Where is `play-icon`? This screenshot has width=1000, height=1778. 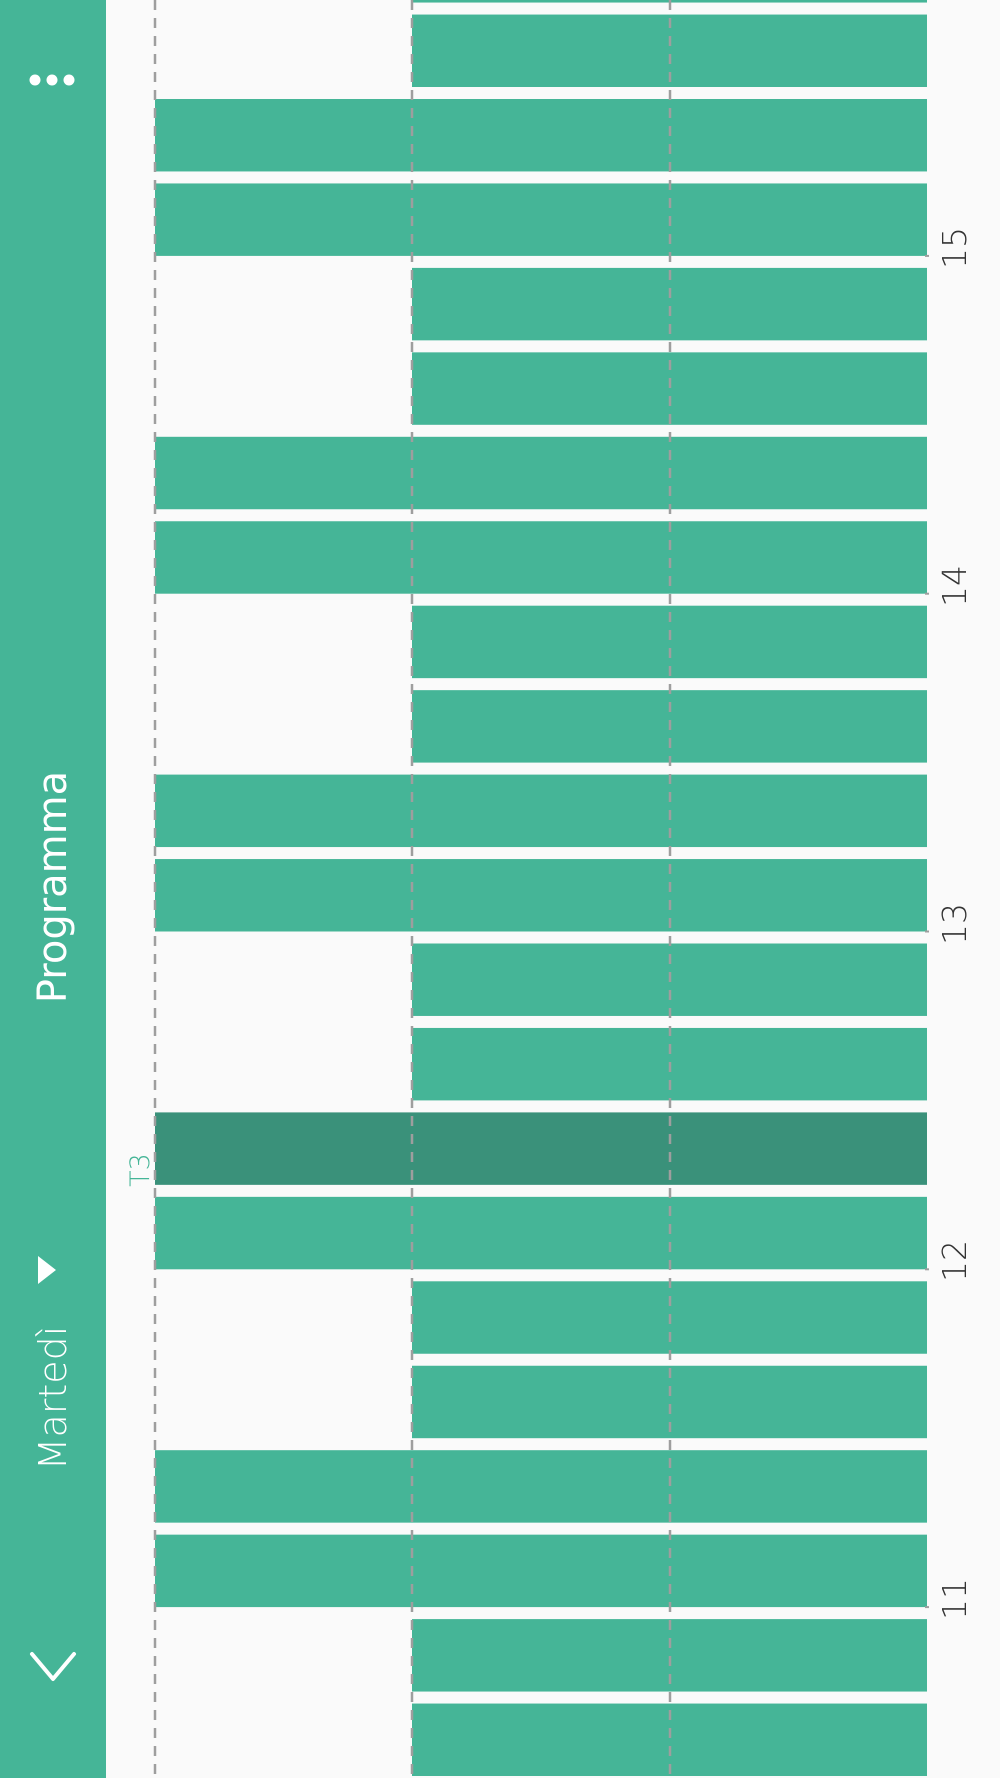 play-icon is located at coordinates (47, 1270).